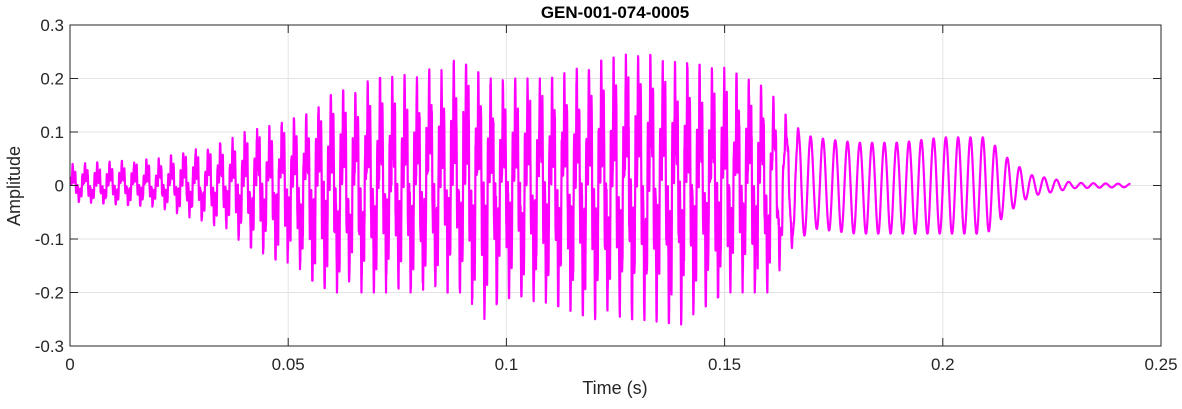 Image resolution: width=1182 pixels, height=409 pixels. I want to click on x-tick-label: 0, so click(69, 364).